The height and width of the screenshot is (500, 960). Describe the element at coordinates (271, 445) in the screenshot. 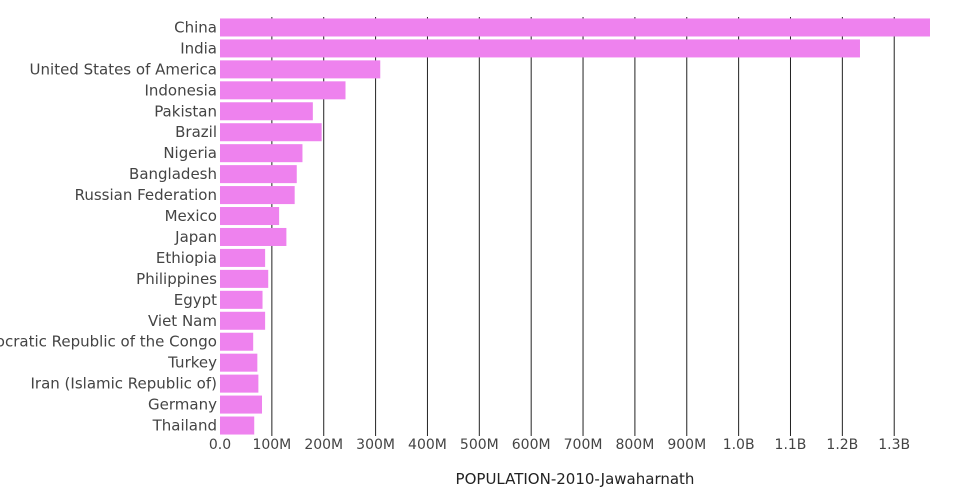

I see `x-tick-label: 100M` at that location.